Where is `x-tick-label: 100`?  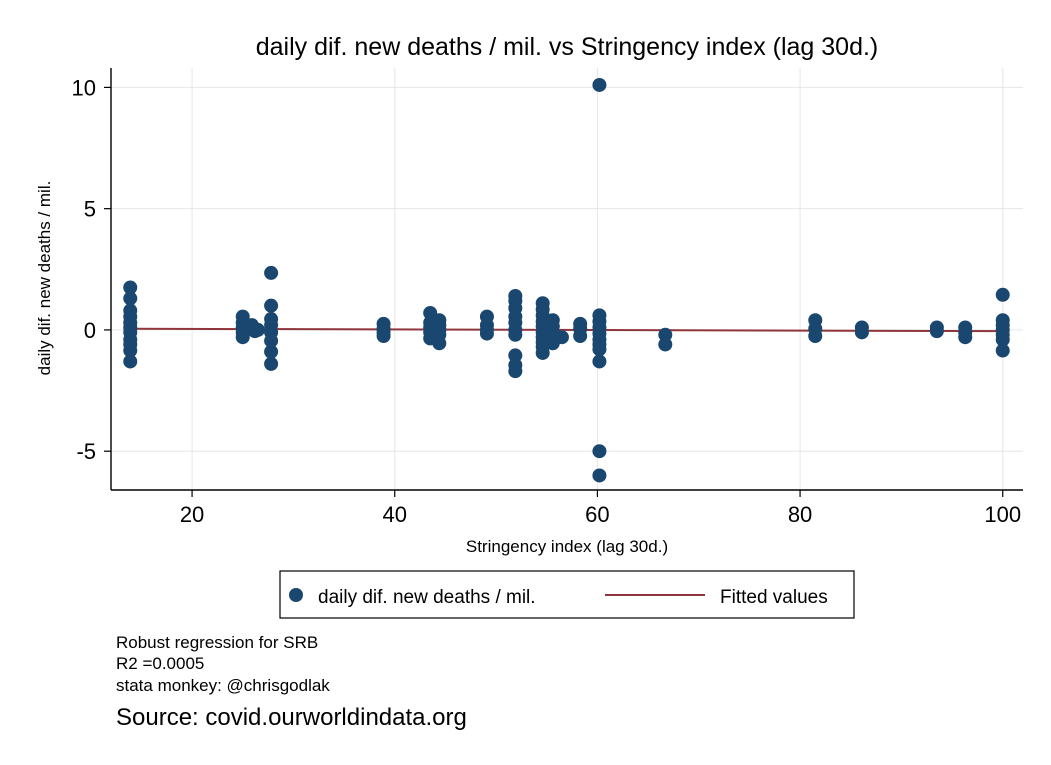 x-tick-label: 100 is located at coordinates (1002, 514).